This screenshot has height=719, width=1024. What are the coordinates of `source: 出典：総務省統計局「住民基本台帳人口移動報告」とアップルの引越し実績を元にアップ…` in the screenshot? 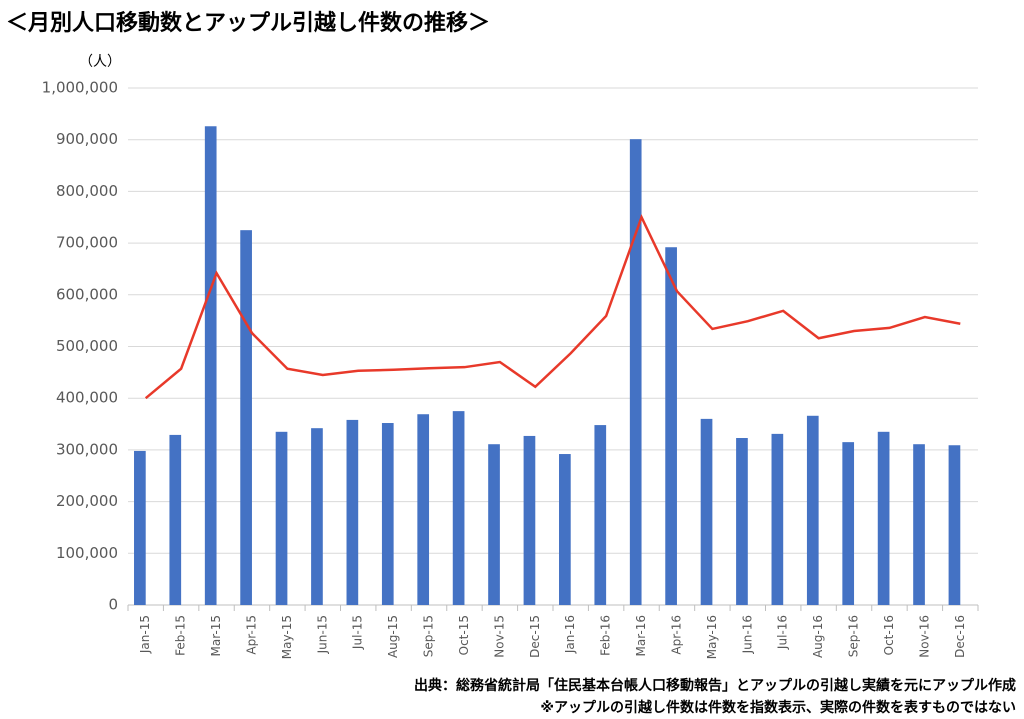 It's located at (715, 685).